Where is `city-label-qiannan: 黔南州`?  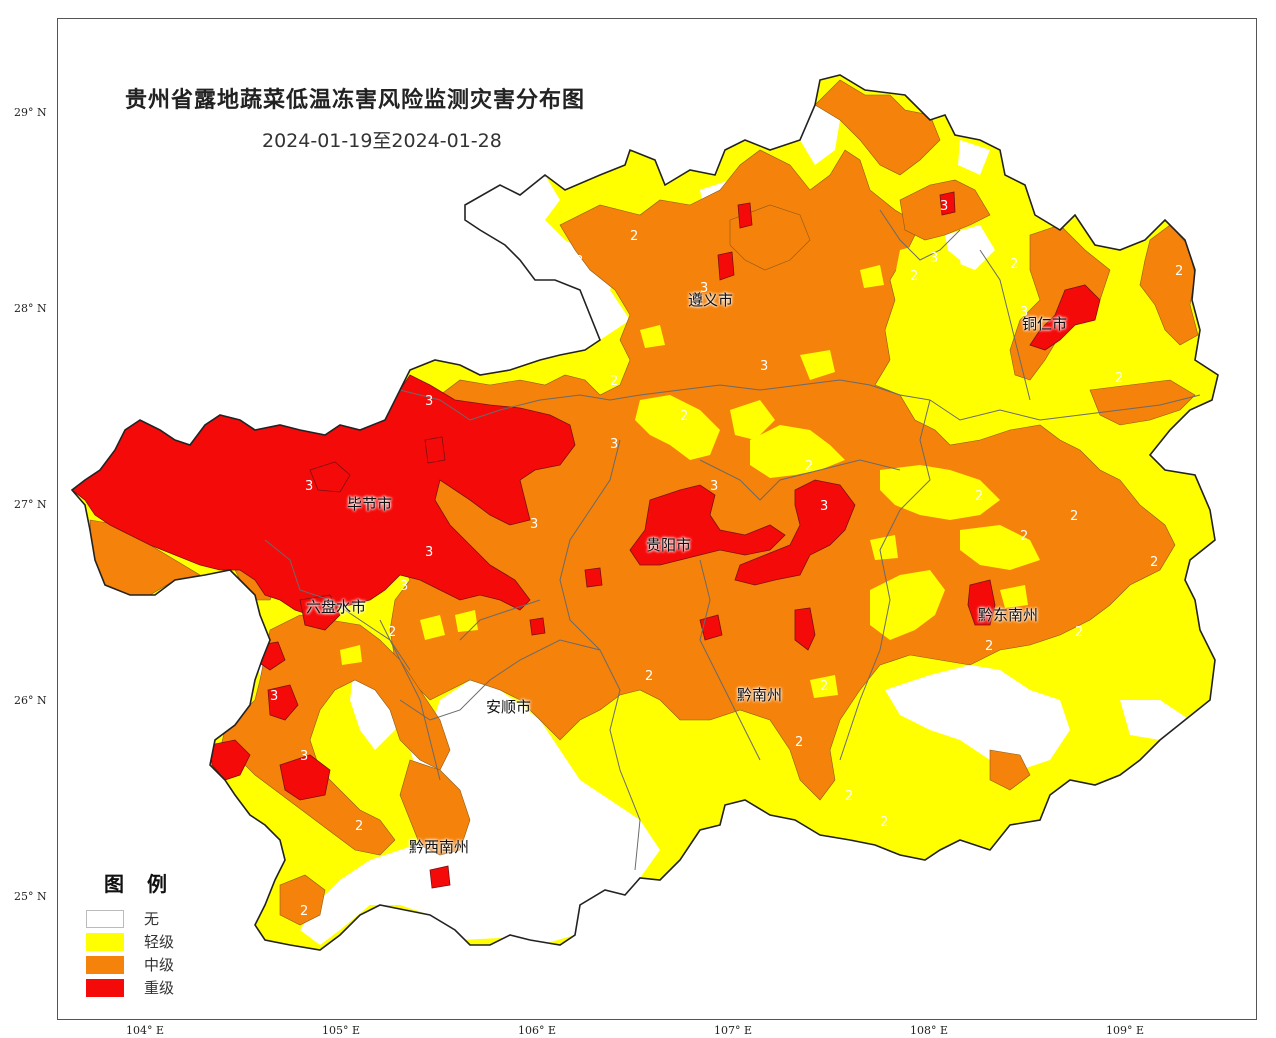 city-label-qiannan: 黔南州 is located at coordinates (760, 695).